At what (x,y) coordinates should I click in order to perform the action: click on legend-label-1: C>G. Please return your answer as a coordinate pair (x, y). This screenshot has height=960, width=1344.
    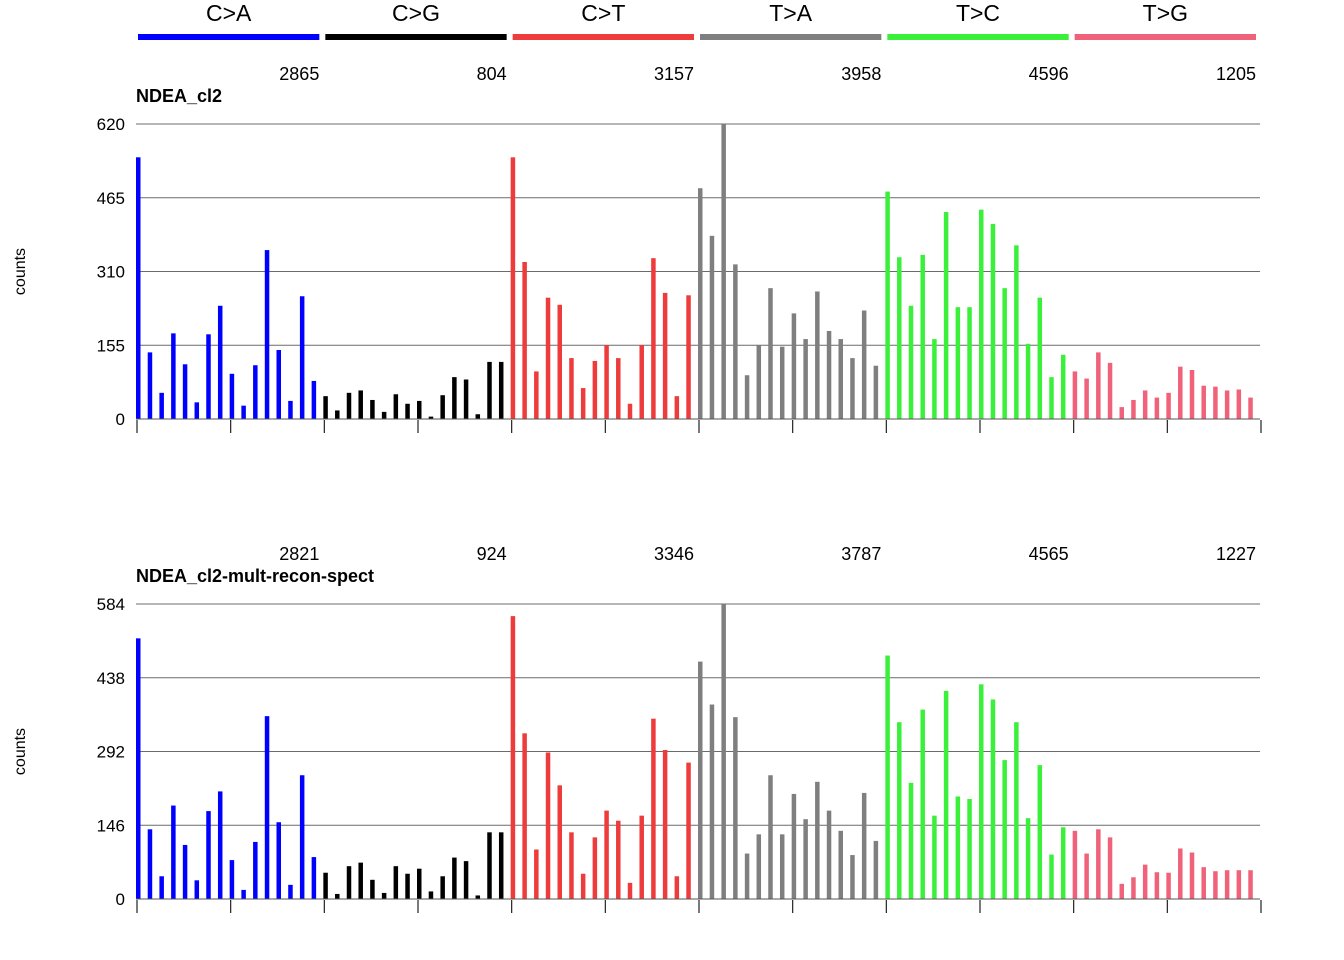
    Looking at the image, I should click on (416, 13).